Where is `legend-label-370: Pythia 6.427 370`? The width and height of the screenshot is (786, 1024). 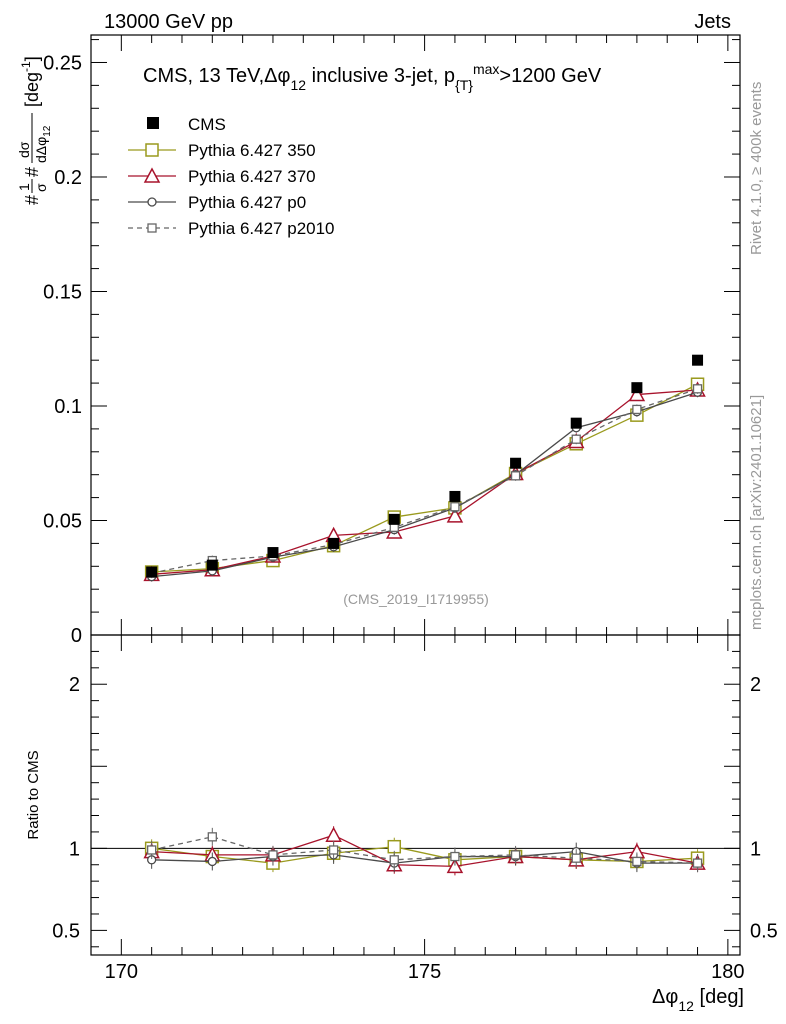 legend-label-370: Pythia 6.427 370 is located at coordinates (252, 176).